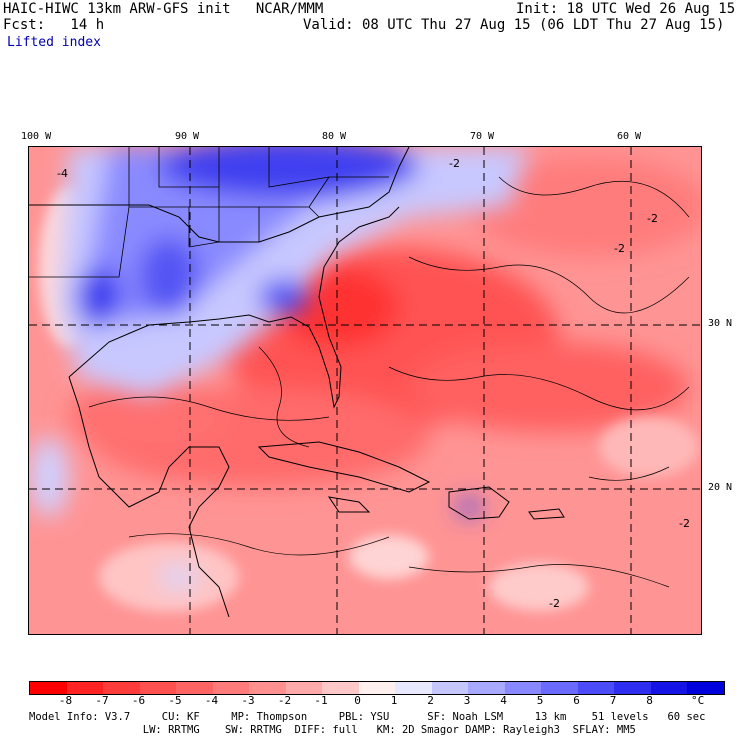 The width and height of the screenshot is (740, 740). I want to click on colorbar-tick-label: 7, so click(613, 700).